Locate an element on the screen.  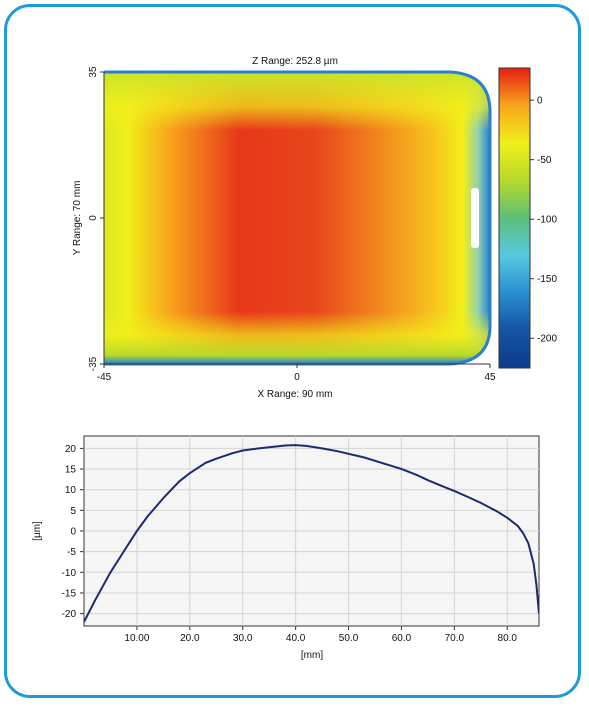
line-y-tick-label: -10 is located at coordinates (69, 573).